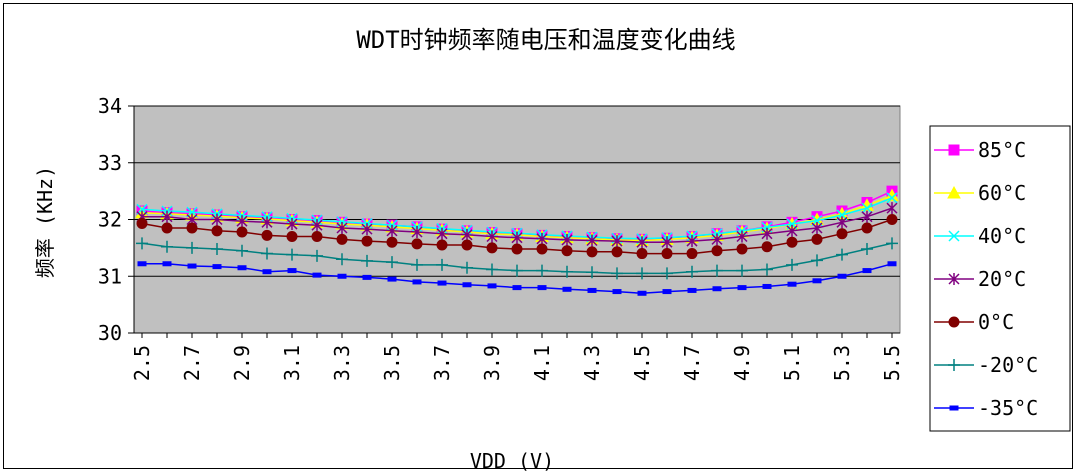  What do you see at coordinates (242, 363) in the screenshot?
I see `x-tick-label: 2.9` at bounding box center [242, 363].